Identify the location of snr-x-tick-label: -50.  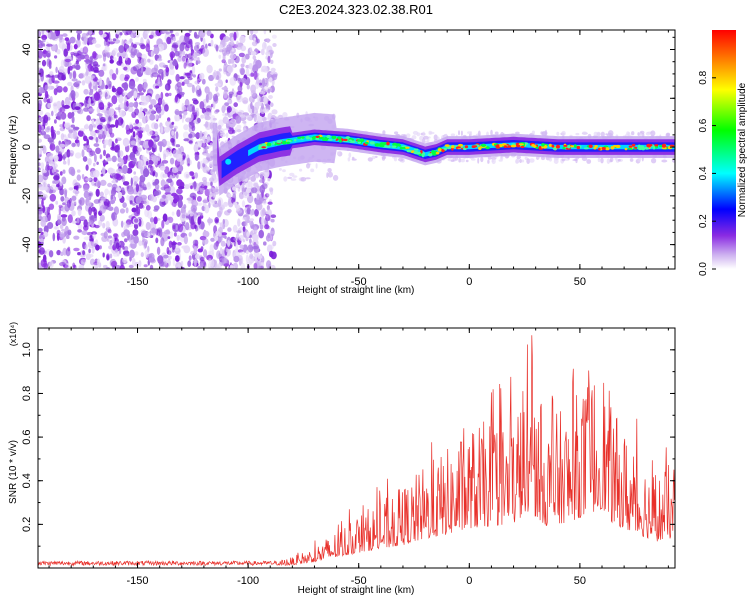
(359, 581).